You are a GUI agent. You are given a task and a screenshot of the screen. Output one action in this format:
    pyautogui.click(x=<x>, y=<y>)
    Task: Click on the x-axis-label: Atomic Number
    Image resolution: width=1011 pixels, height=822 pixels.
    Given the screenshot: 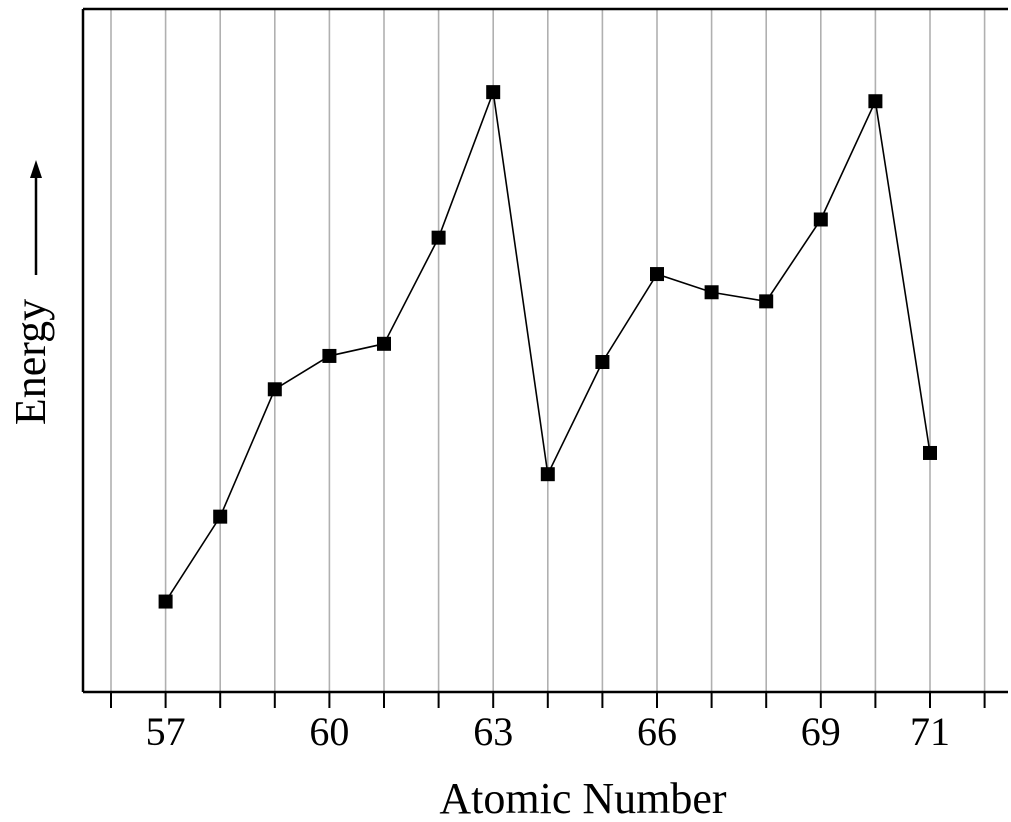 What is the action you would take?
    pyautogui.click(x=583, y=798)
    